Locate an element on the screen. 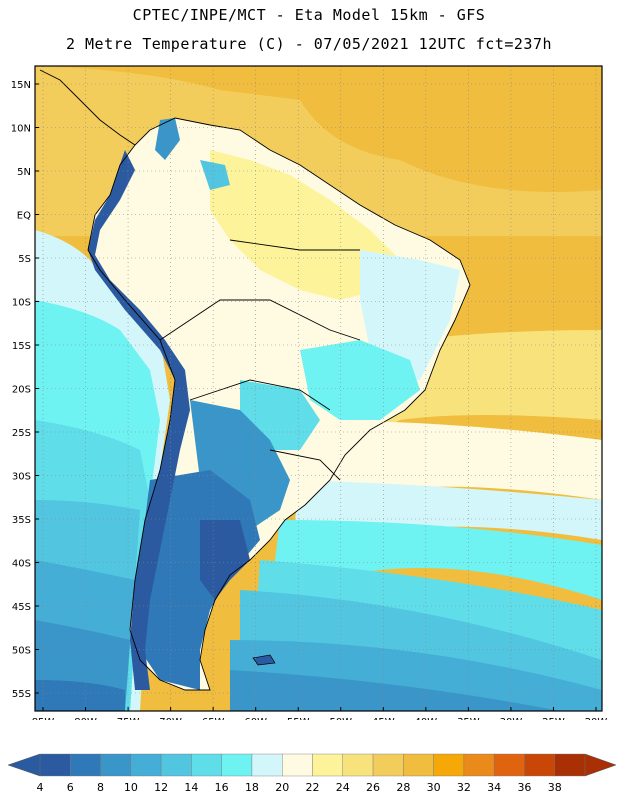 This screenshot has width=618, height=800. lon-label: 60W is located at coordinates (255, 718).